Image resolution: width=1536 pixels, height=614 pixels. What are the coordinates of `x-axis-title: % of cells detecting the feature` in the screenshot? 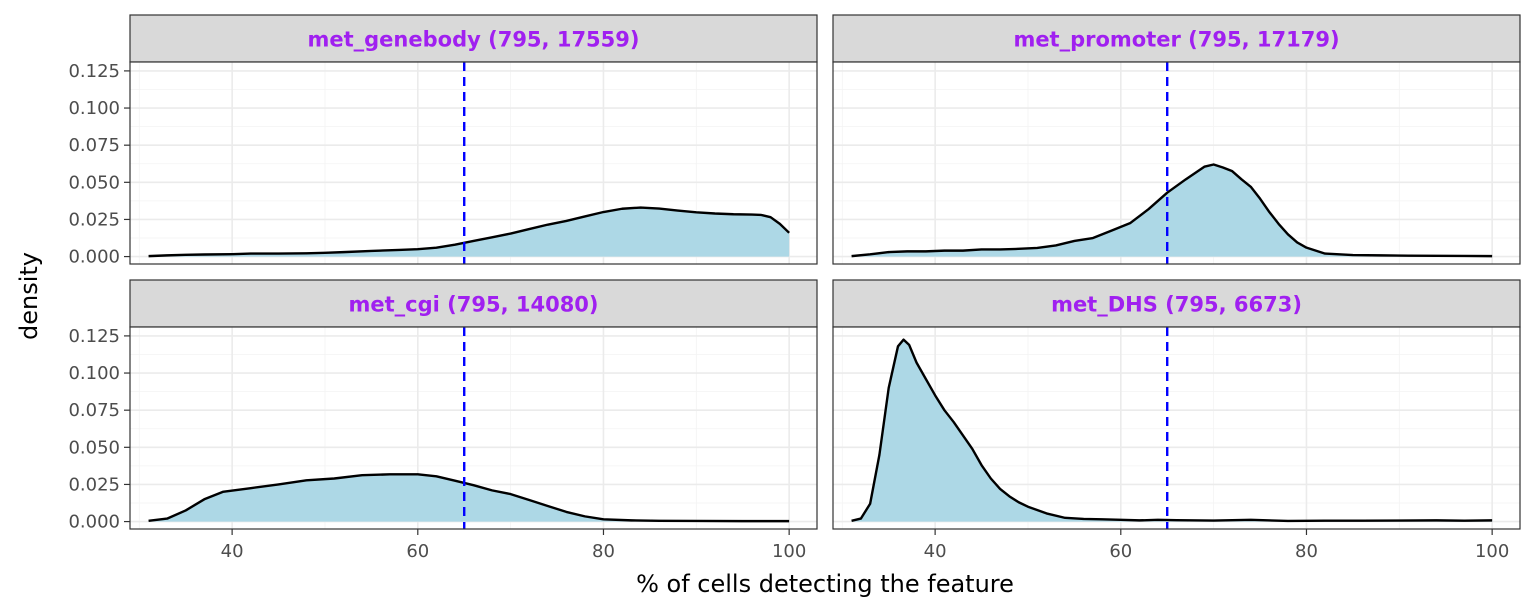 It's located at (825, 584).